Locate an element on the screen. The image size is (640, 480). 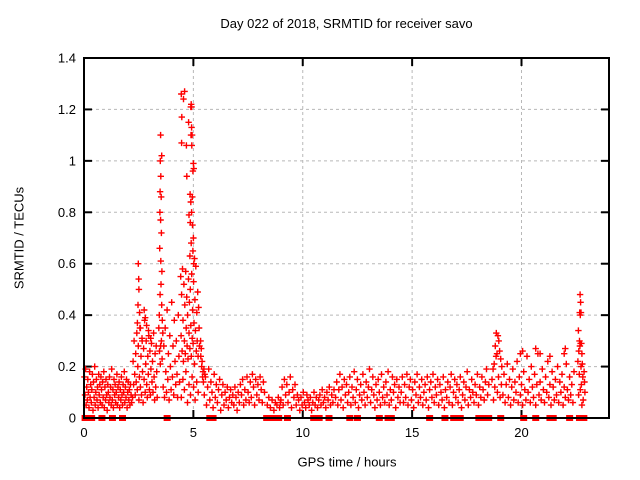
x-tick-label: 5 is located at coordinates (193, 432).